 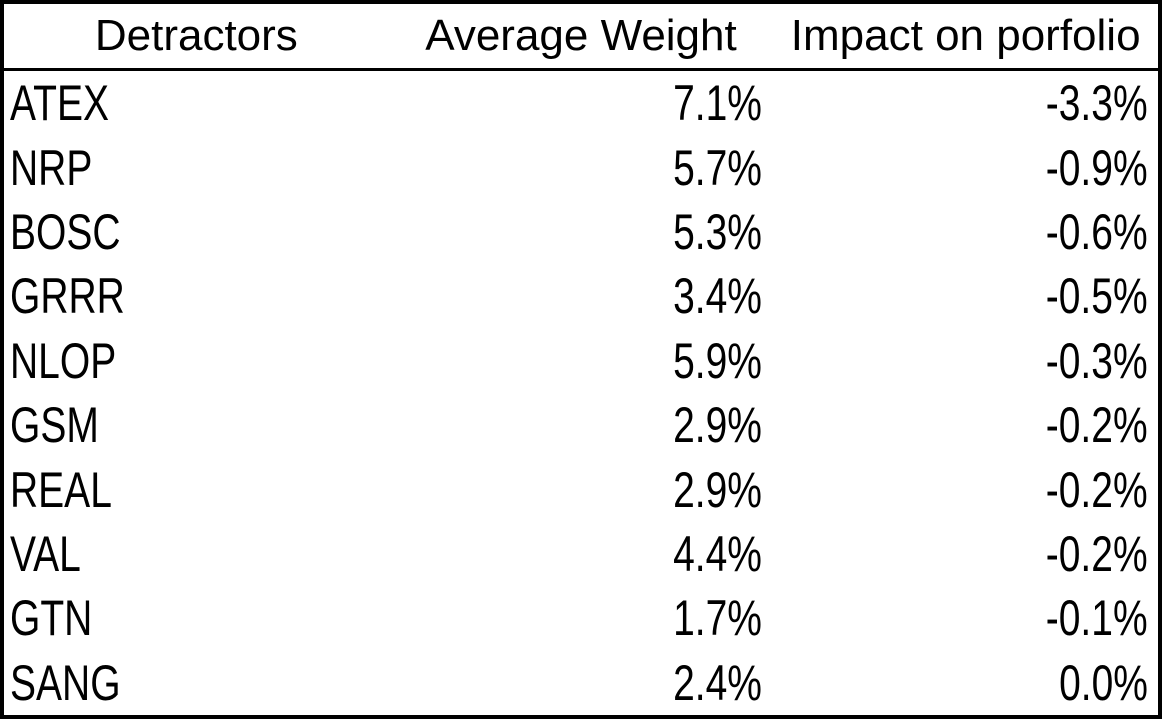 I want to click on ticker-label: REAL, so click(x=61, y=489).